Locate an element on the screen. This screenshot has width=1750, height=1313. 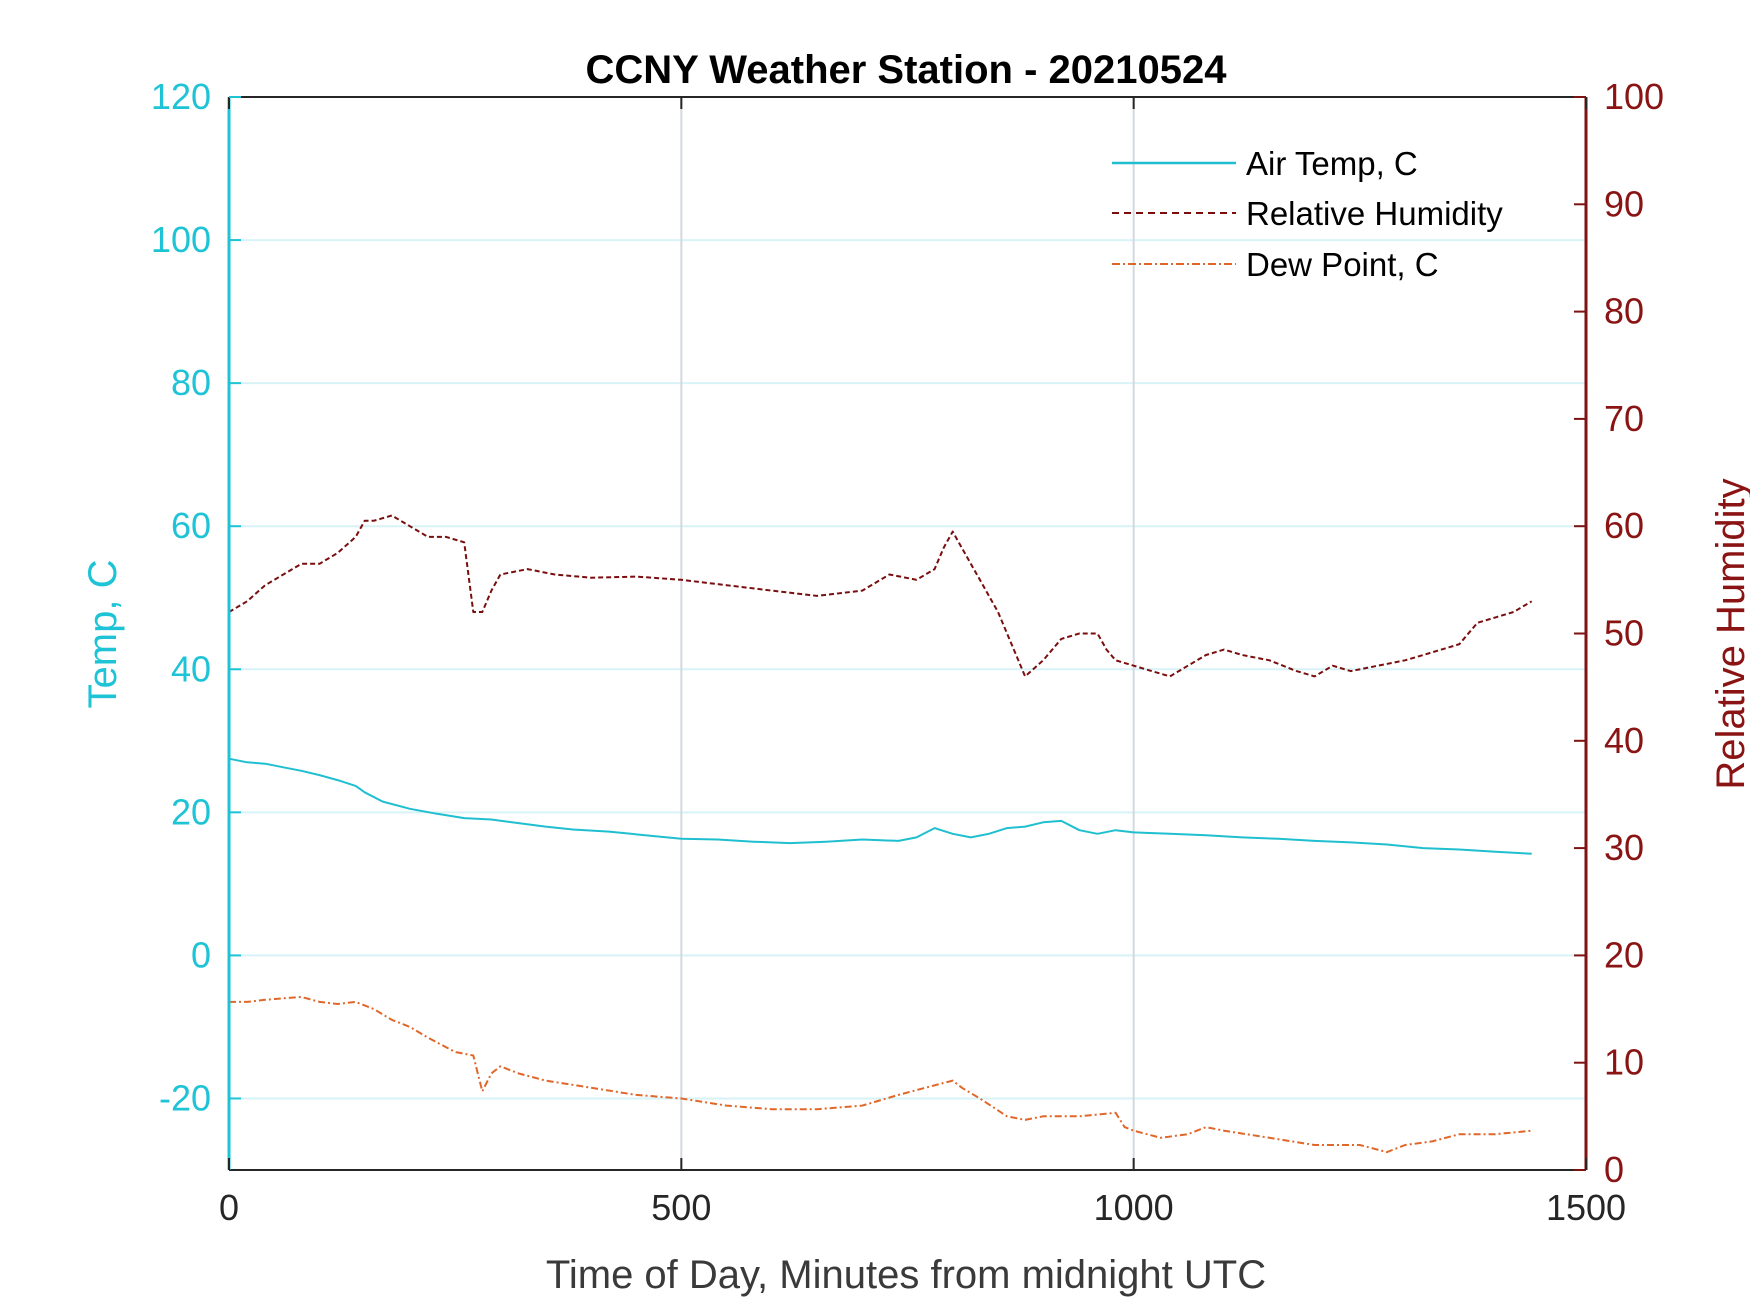
y-left-tick-label: 40 is located at coordinates (191, 668).